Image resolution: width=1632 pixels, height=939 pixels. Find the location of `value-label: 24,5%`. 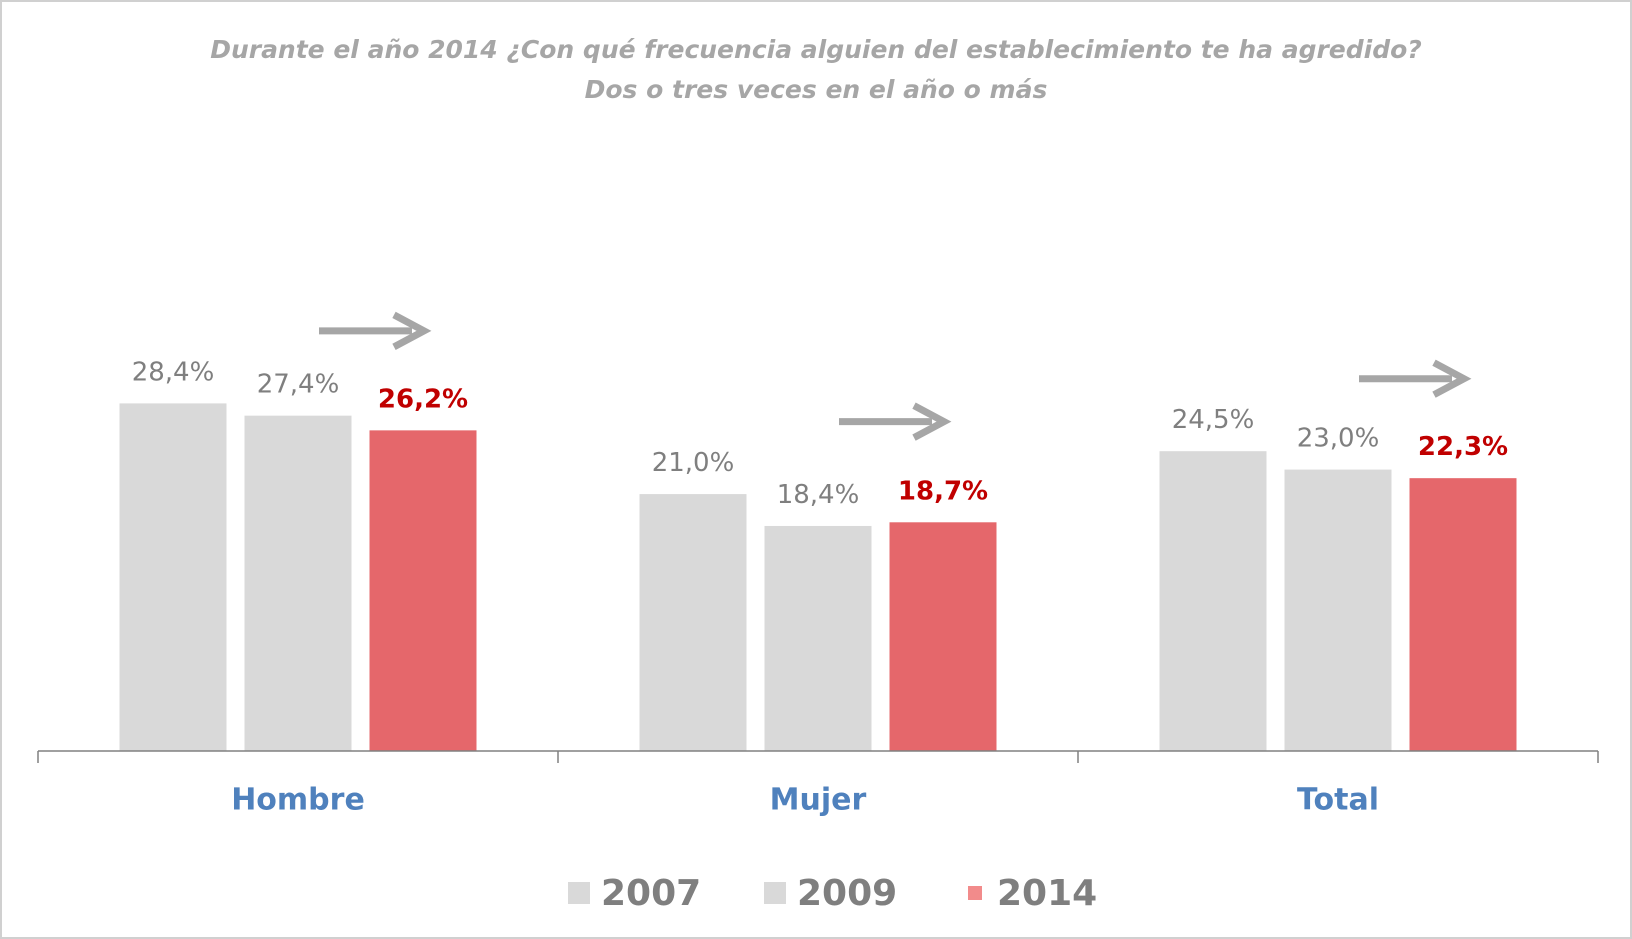

value-label: 24,5% is located at coordinates (1213, 420).